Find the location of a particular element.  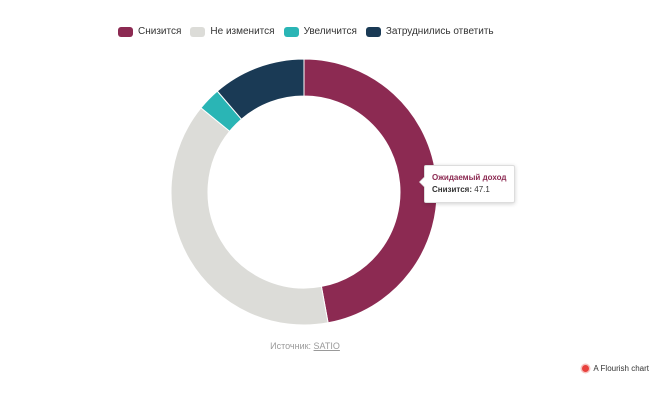

flourish-credit-text: A Flourish chart is located at coordinates (621, 368).